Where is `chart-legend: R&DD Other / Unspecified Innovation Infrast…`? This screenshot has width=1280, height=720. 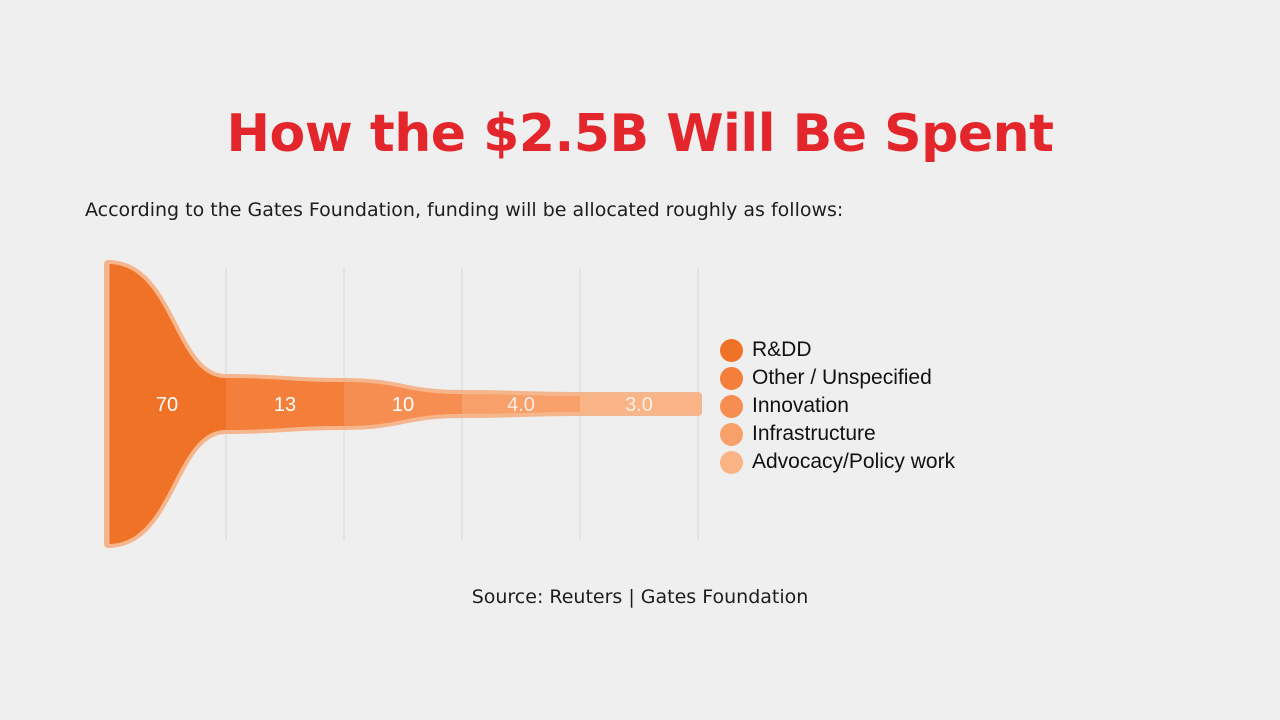
chart-legend: R&DD Other / Unspecified Innovation Infrast… is located at coordinates (837, 406).